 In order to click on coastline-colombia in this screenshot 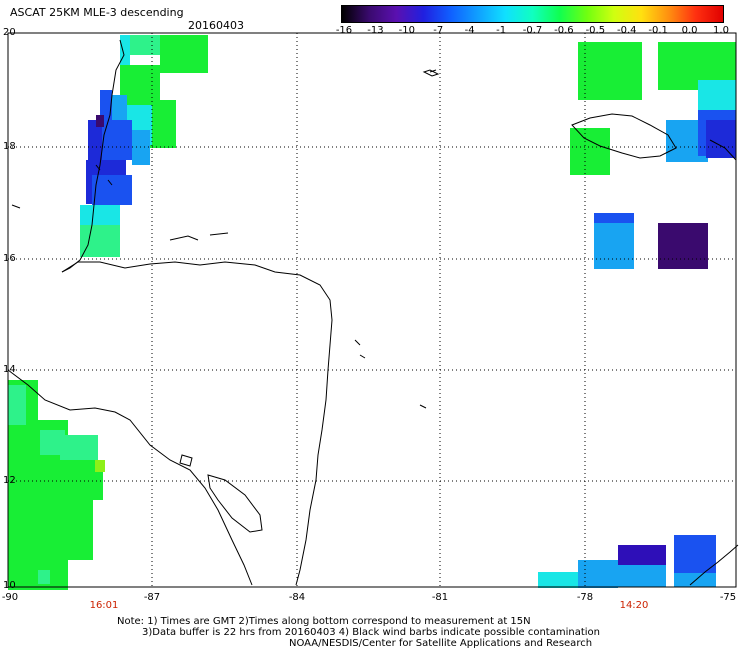, I will do `click(714, 565)`.